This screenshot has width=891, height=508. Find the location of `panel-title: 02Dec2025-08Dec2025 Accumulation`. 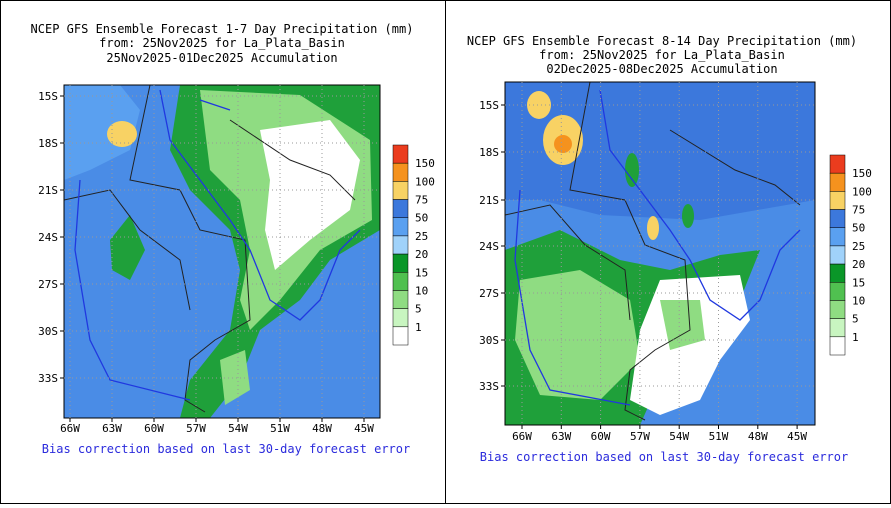

panel-title: 02Dec2025-08Dec2025 Accumulation is located at coordinates (661, 69).